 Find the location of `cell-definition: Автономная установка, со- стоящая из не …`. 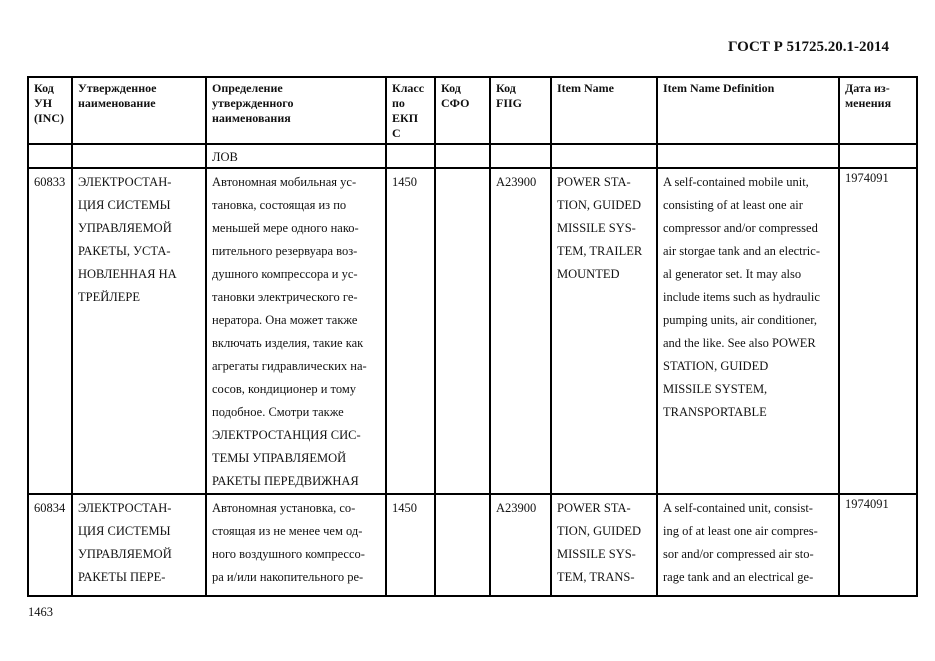

cell-definition: Автономная установка, со- стоящая из не … is located at coordinates (296, 545).